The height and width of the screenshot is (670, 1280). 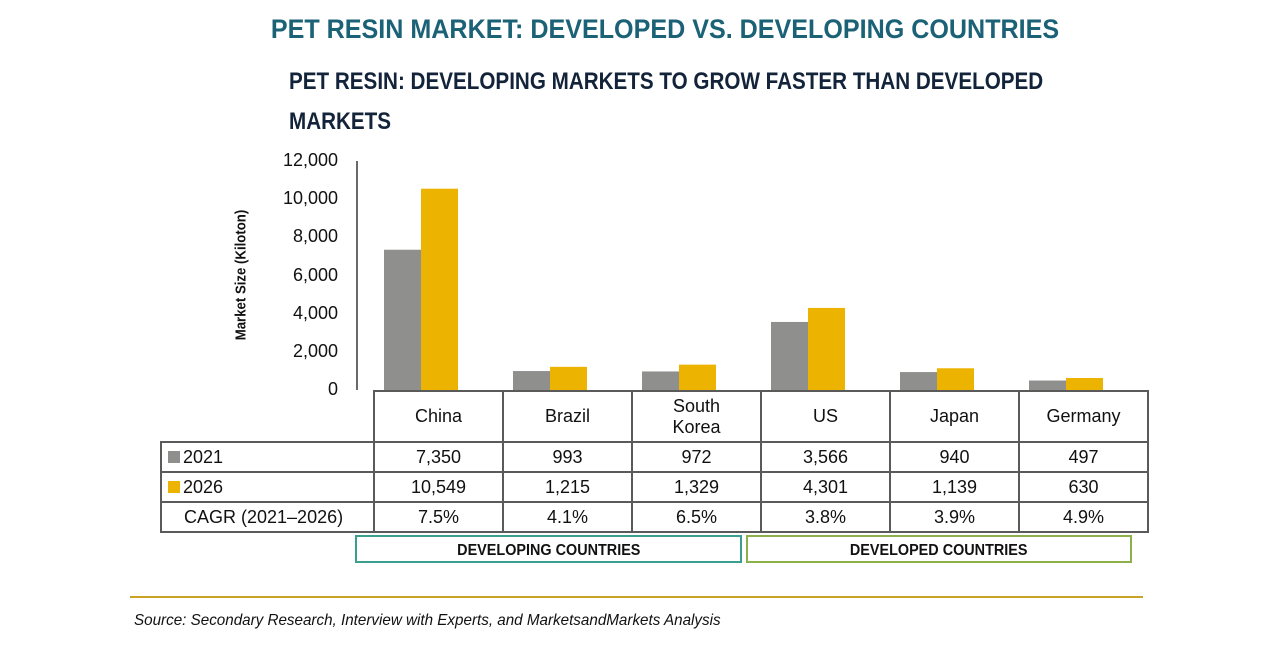 What do you see at coordinates (825, 517) in the screenshot?
I see `cagr-value: 3.8%` at bounding box center [825, 517].